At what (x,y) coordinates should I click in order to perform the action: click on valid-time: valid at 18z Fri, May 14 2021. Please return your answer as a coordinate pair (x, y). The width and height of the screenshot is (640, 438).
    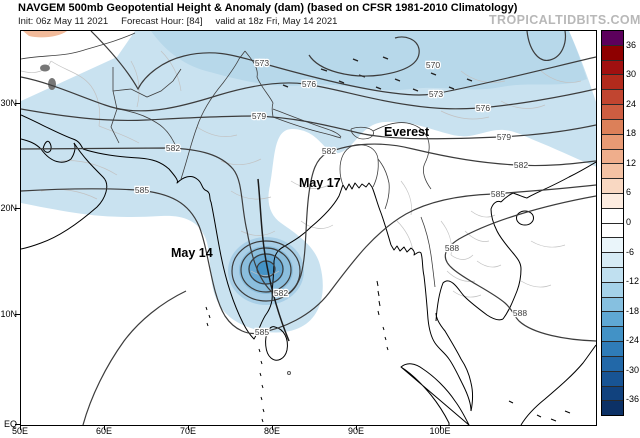
    Looking at the image, I should click on (276, 21).